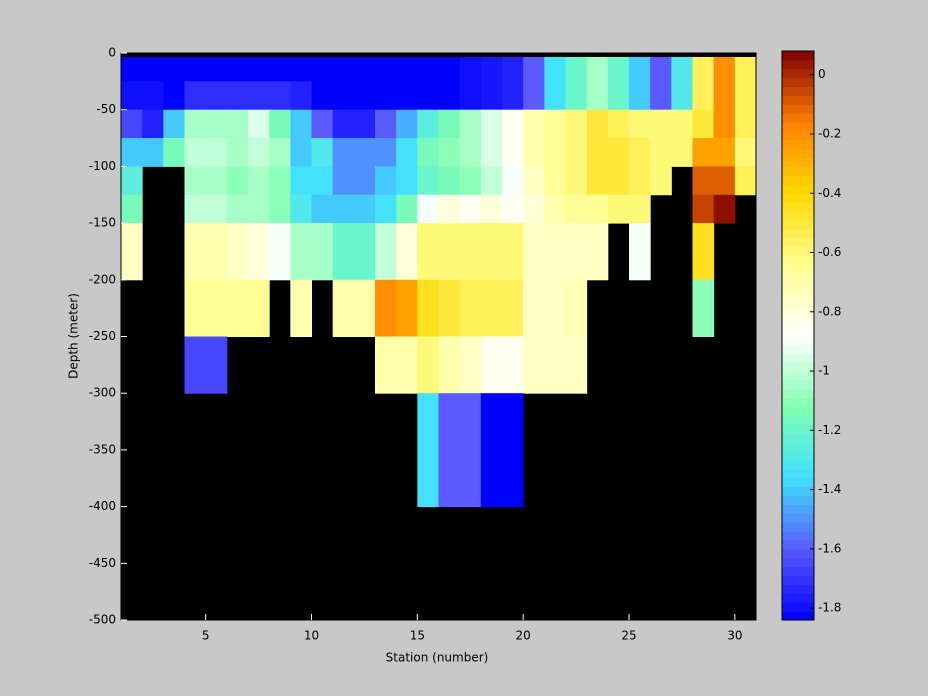 The image size is (928, 696). What do you see at coordinates (628, 636) in the screenshot?
I see `x-tick-label: 25` at bounding box center [628, 636].